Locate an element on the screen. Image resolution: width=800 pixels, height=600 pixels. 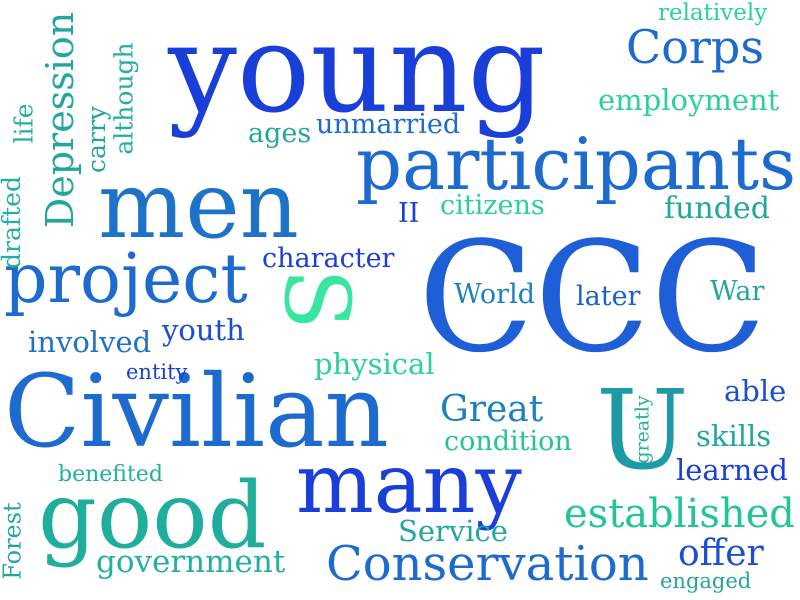
word-relatively: relatively is located at coordinates (713, 13).